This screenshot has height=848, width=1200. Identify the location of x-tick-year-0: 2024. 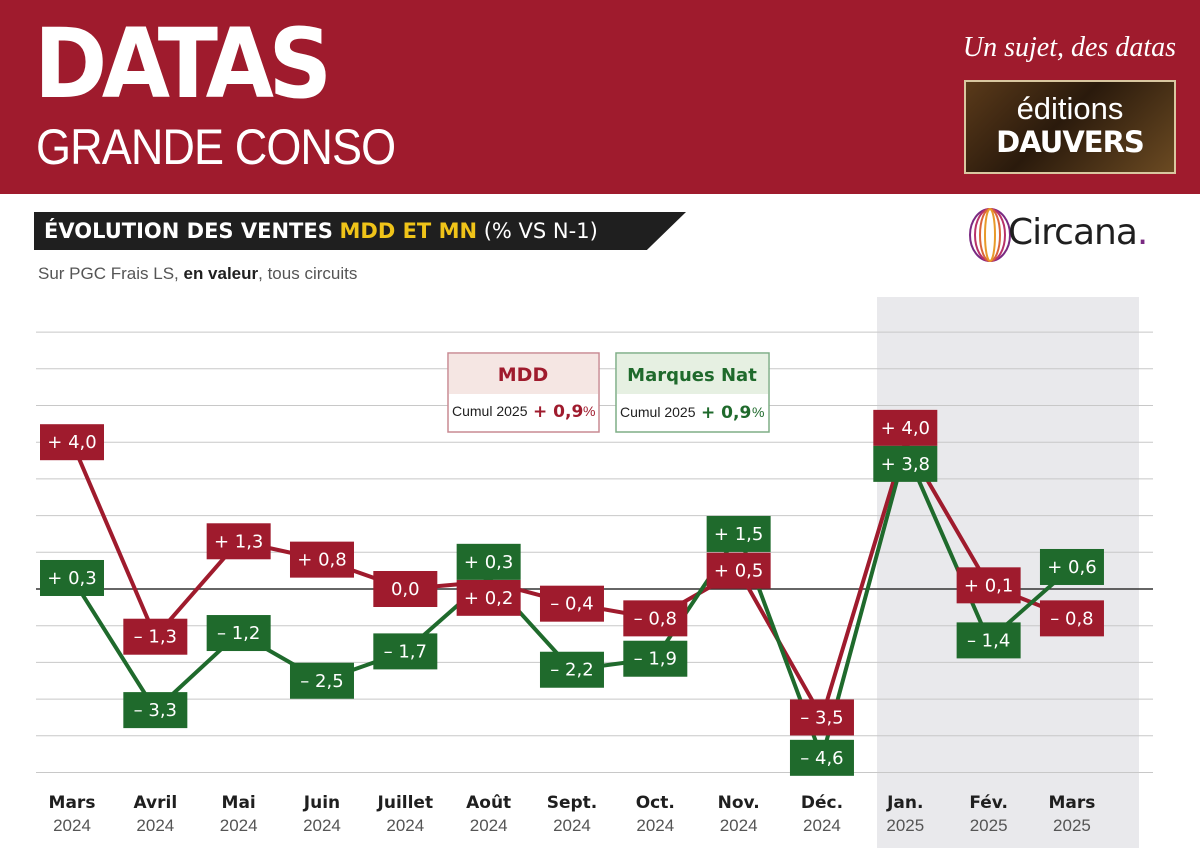
(72, 825).